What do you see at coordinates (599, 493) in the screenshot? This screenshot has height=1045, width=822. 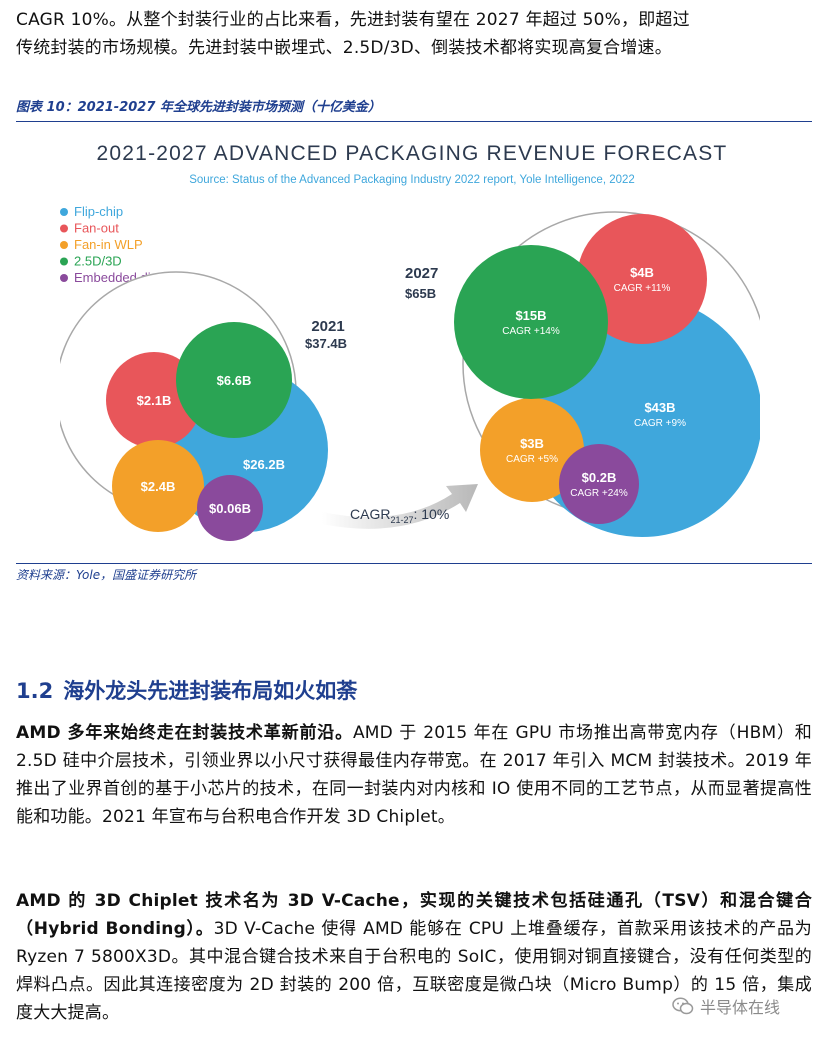 I see `bubble-cagr-label: CAGR +24%` at bounding box center [599, 493].